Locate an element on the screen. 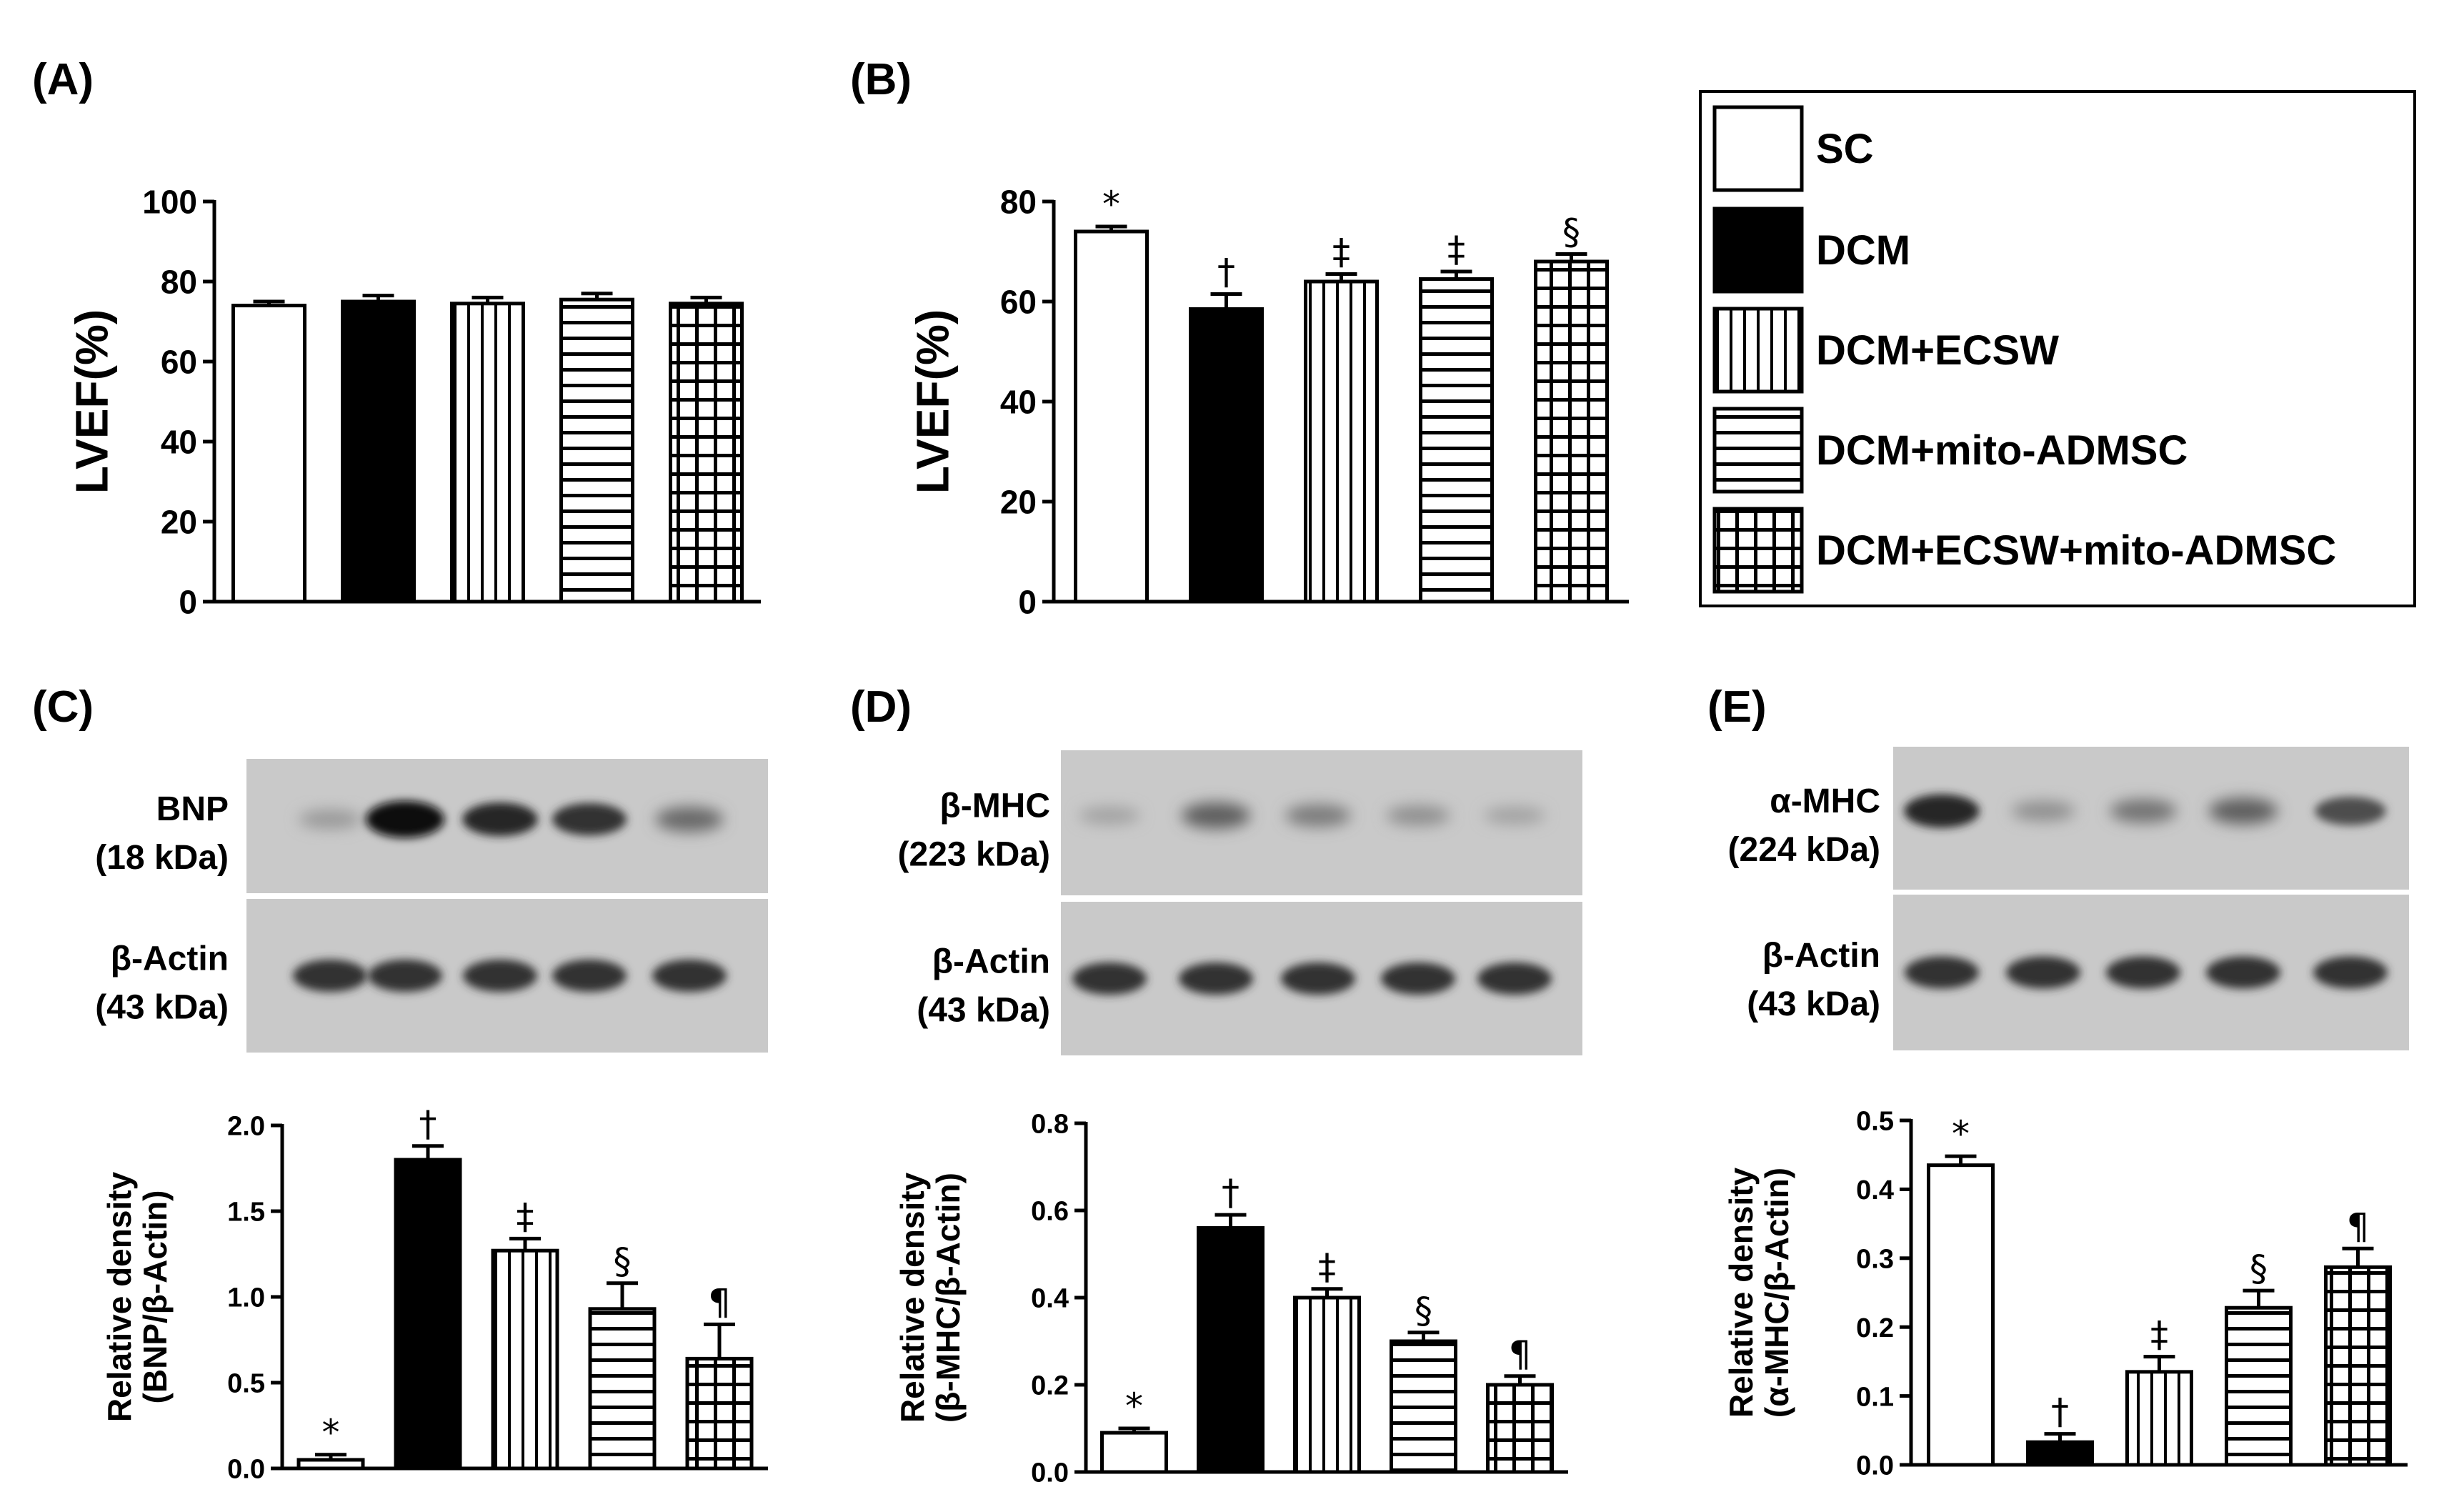  y-tick-label: 1.0 is located at coordinates (246, 1298).